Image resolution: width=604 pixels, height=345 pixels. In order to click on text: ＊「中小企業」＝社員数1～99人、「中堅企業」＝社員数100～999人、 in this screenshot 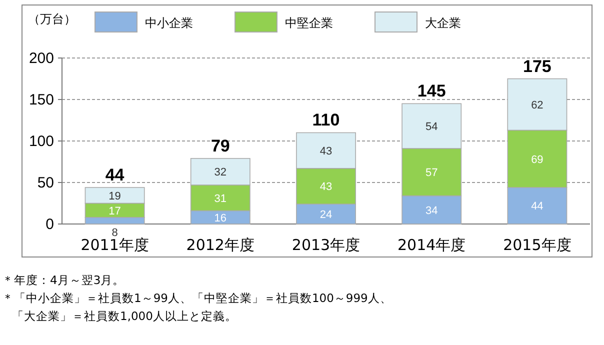, I will do `click(197, 298)`.